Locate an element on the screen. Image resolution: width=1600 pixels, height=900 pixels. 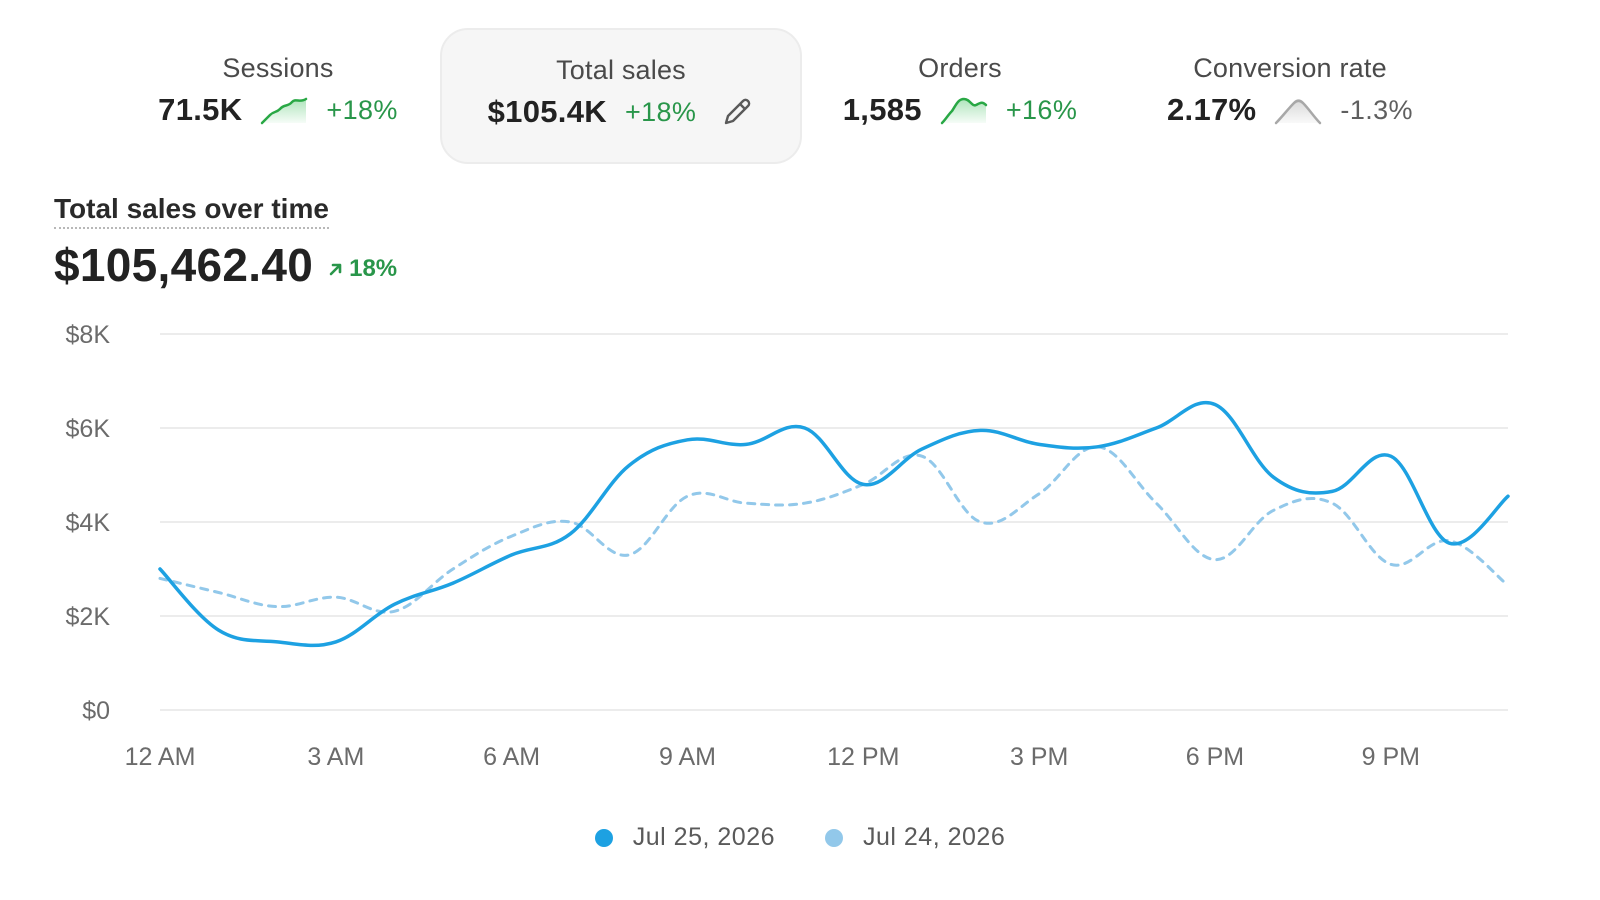
y-tick-label: $0 is located at coordinates (96, 711).